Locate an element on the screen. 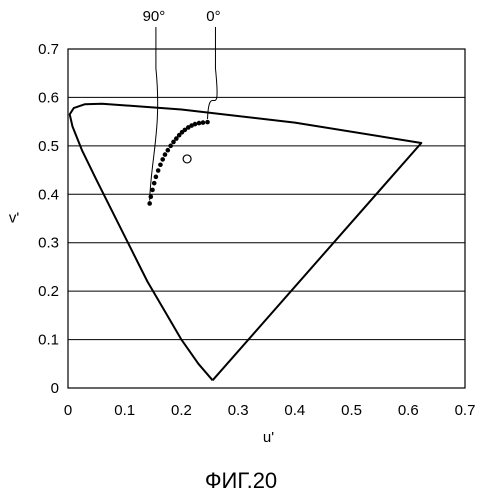 The height and width of the screenshot is (500, 484). y-tick-label: 0.4 is located at coordinates (48, 194).